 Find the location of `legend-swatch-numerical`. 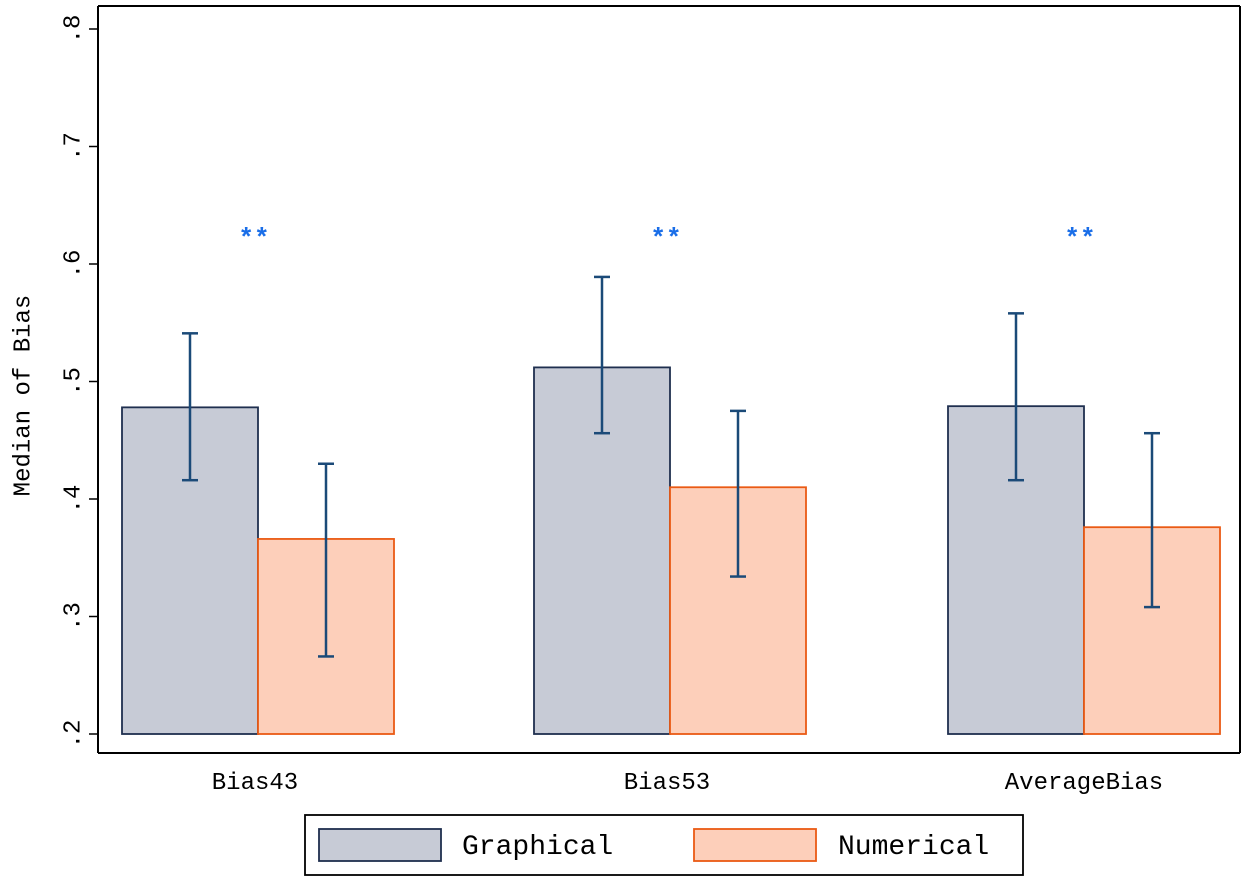

legend-swatch-numerical is located at coordinates (755, 845).